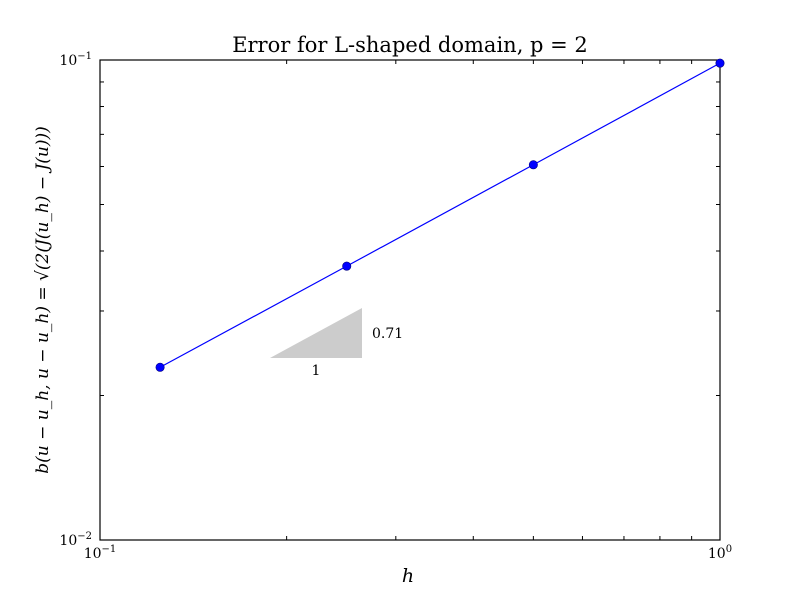 The width and height of the screenshot is (800, 600). Describe the element at coordinates (316, 333) in the screenshot. I see `slope-triangle-shape` at that location.